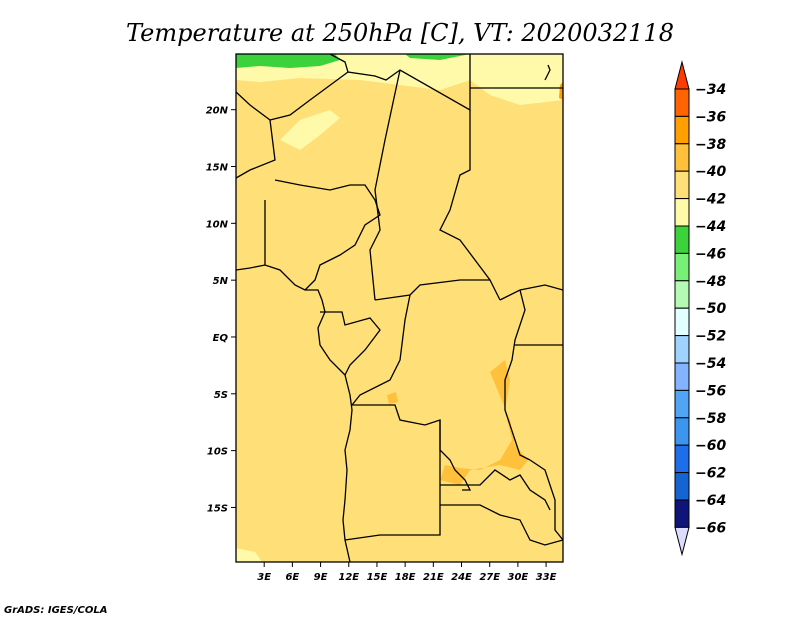 This screenshot has height=618, width=800. What do you see at coordinates (710, 90) in the screenshot?
I see `colorbar-label: −34` at bounding box center [710, 90].